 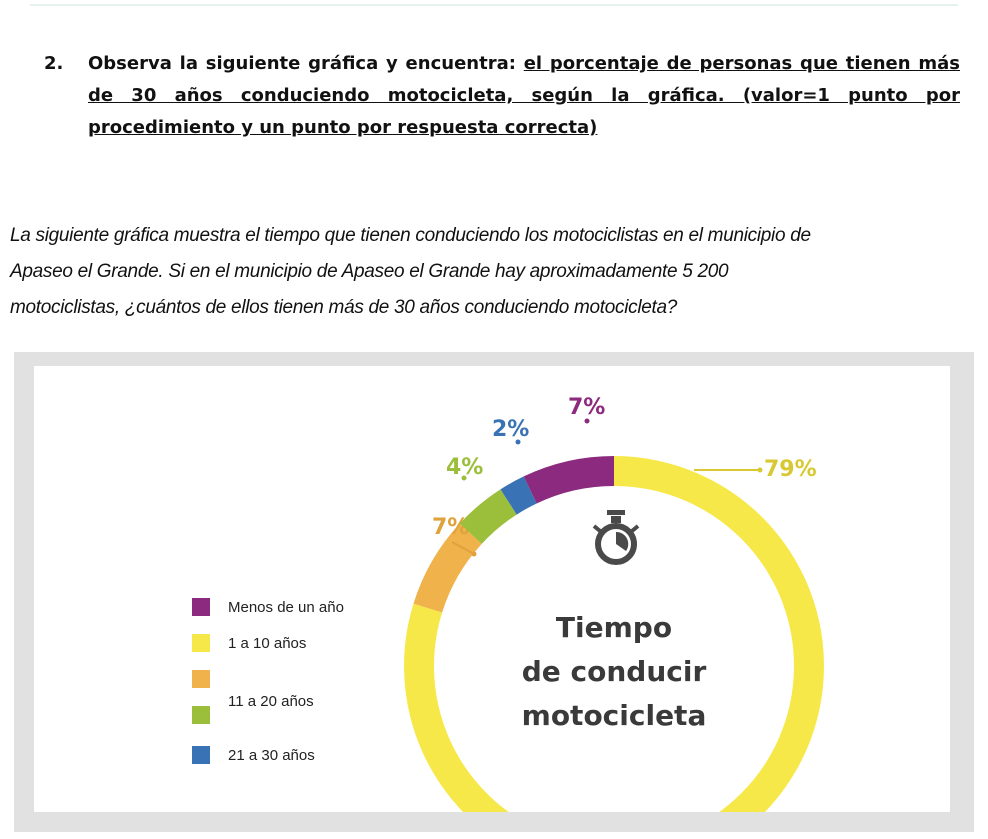 I want to click on slice-percent-label-2: 4%, so click(x=464, y=467).